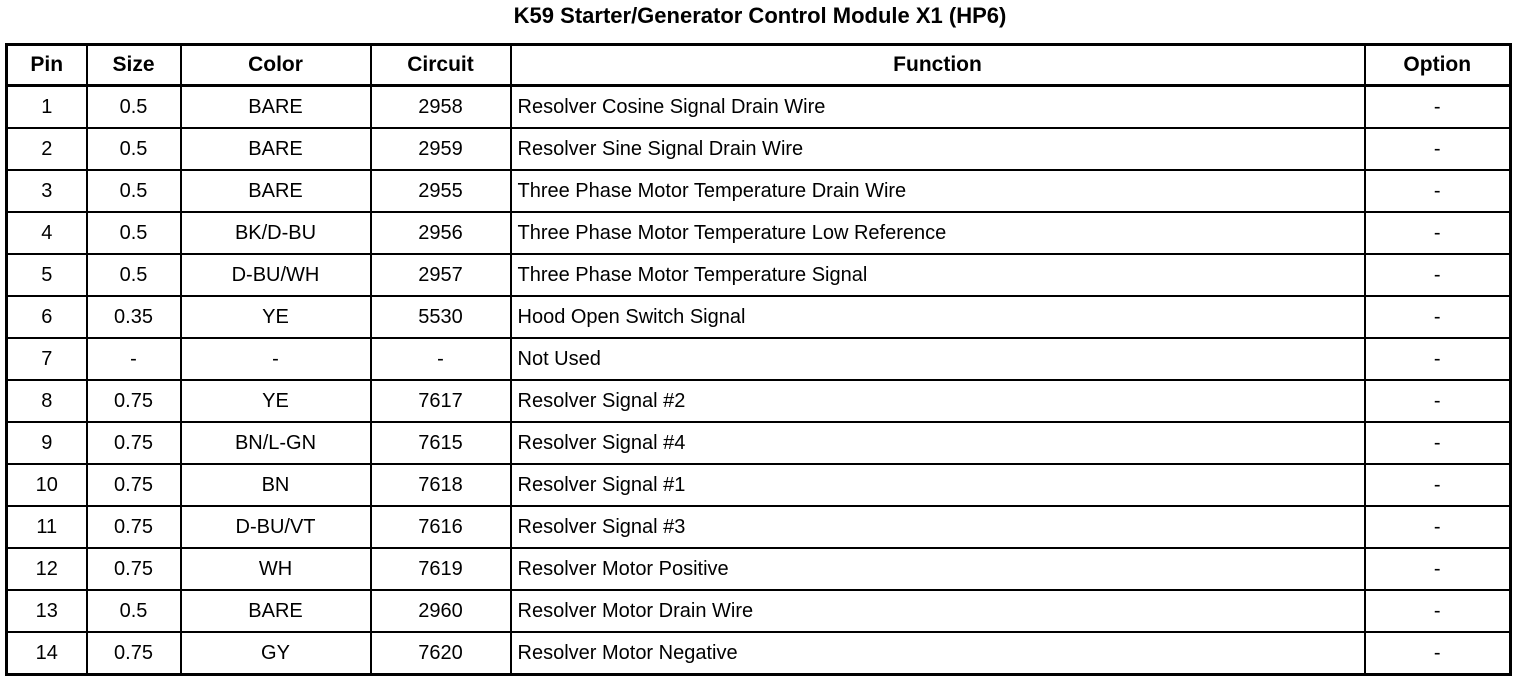 This screenshot has height=688, width=1520. What do you see at coordinates (440, 443) in the screenshot?
I see `cell-circuit: 7615` at bounding box center [440, 443].